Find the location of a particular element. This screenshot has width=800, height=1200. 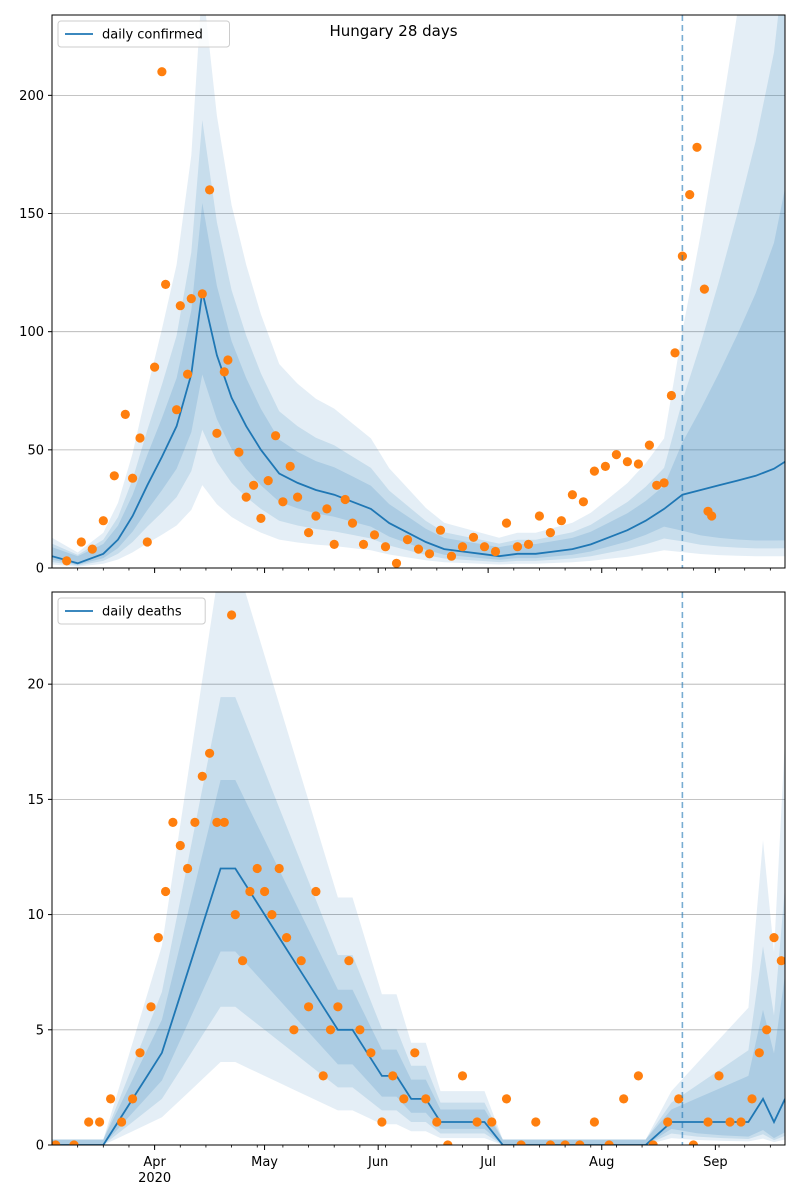

y-tick-label: 15 is located at coordinates (35, 800).